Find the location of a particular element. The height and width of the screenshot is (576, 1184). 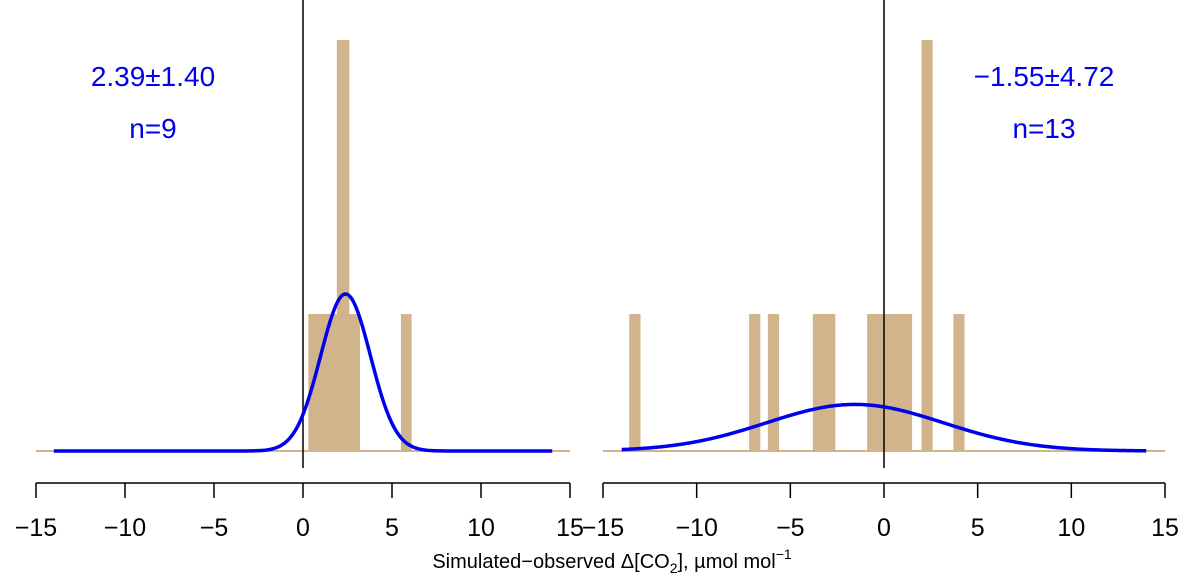

mean-sd-label: −1.55±4.72 is located at coordinates (1044, 76).